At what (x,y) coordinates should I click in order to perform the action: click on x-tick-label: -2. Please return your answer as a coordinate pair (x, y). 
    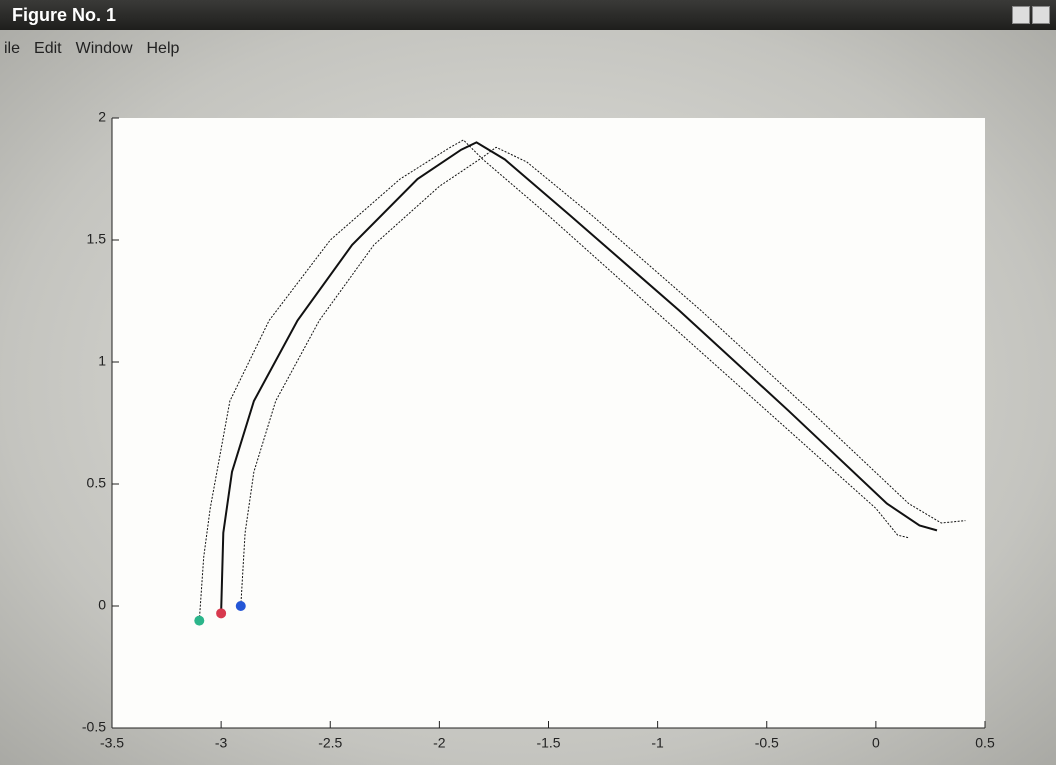
    Looking at the image, I should click on (439, 743).